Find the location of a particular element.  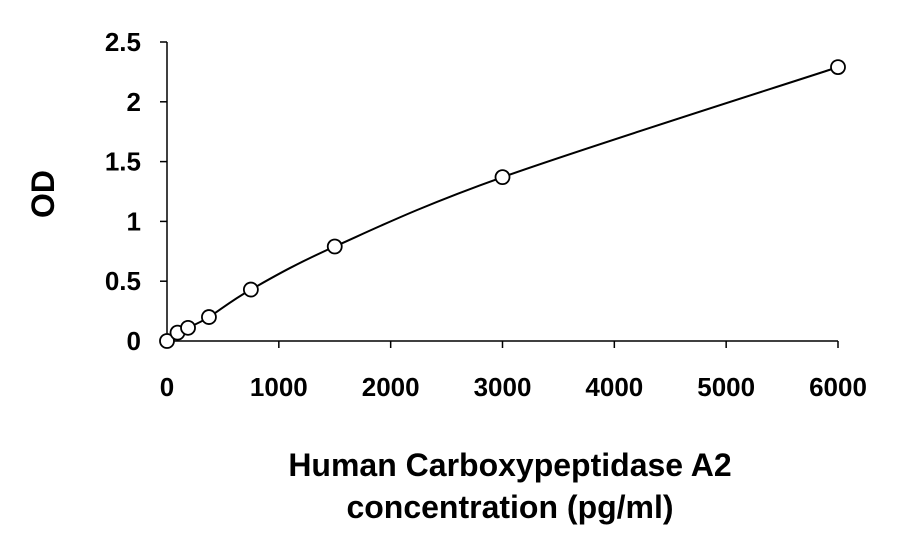

y-tick-label: 0 is located at coordinates (134, 341).